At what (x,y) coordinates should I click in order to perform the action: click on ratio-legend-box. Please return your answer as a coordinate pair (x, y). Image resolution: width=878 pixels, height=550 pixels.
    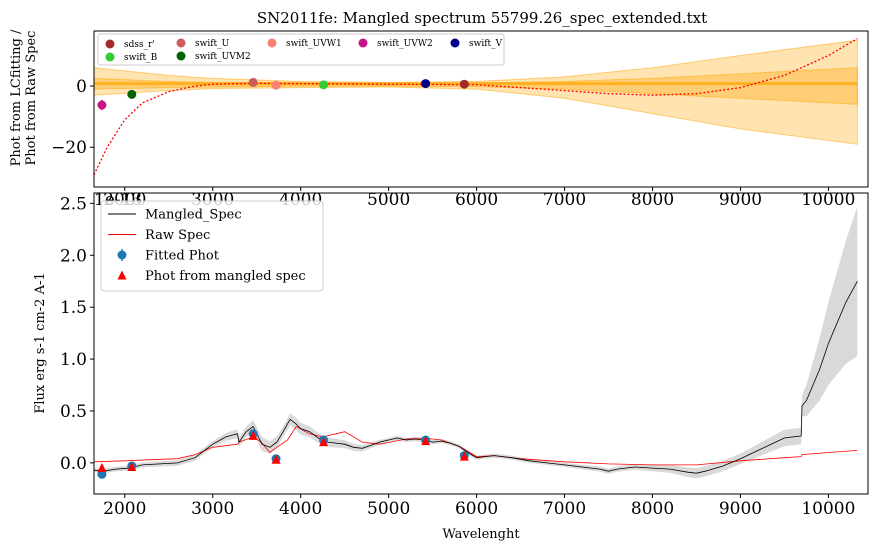
    Looking at the image, I should click on (301, 49).